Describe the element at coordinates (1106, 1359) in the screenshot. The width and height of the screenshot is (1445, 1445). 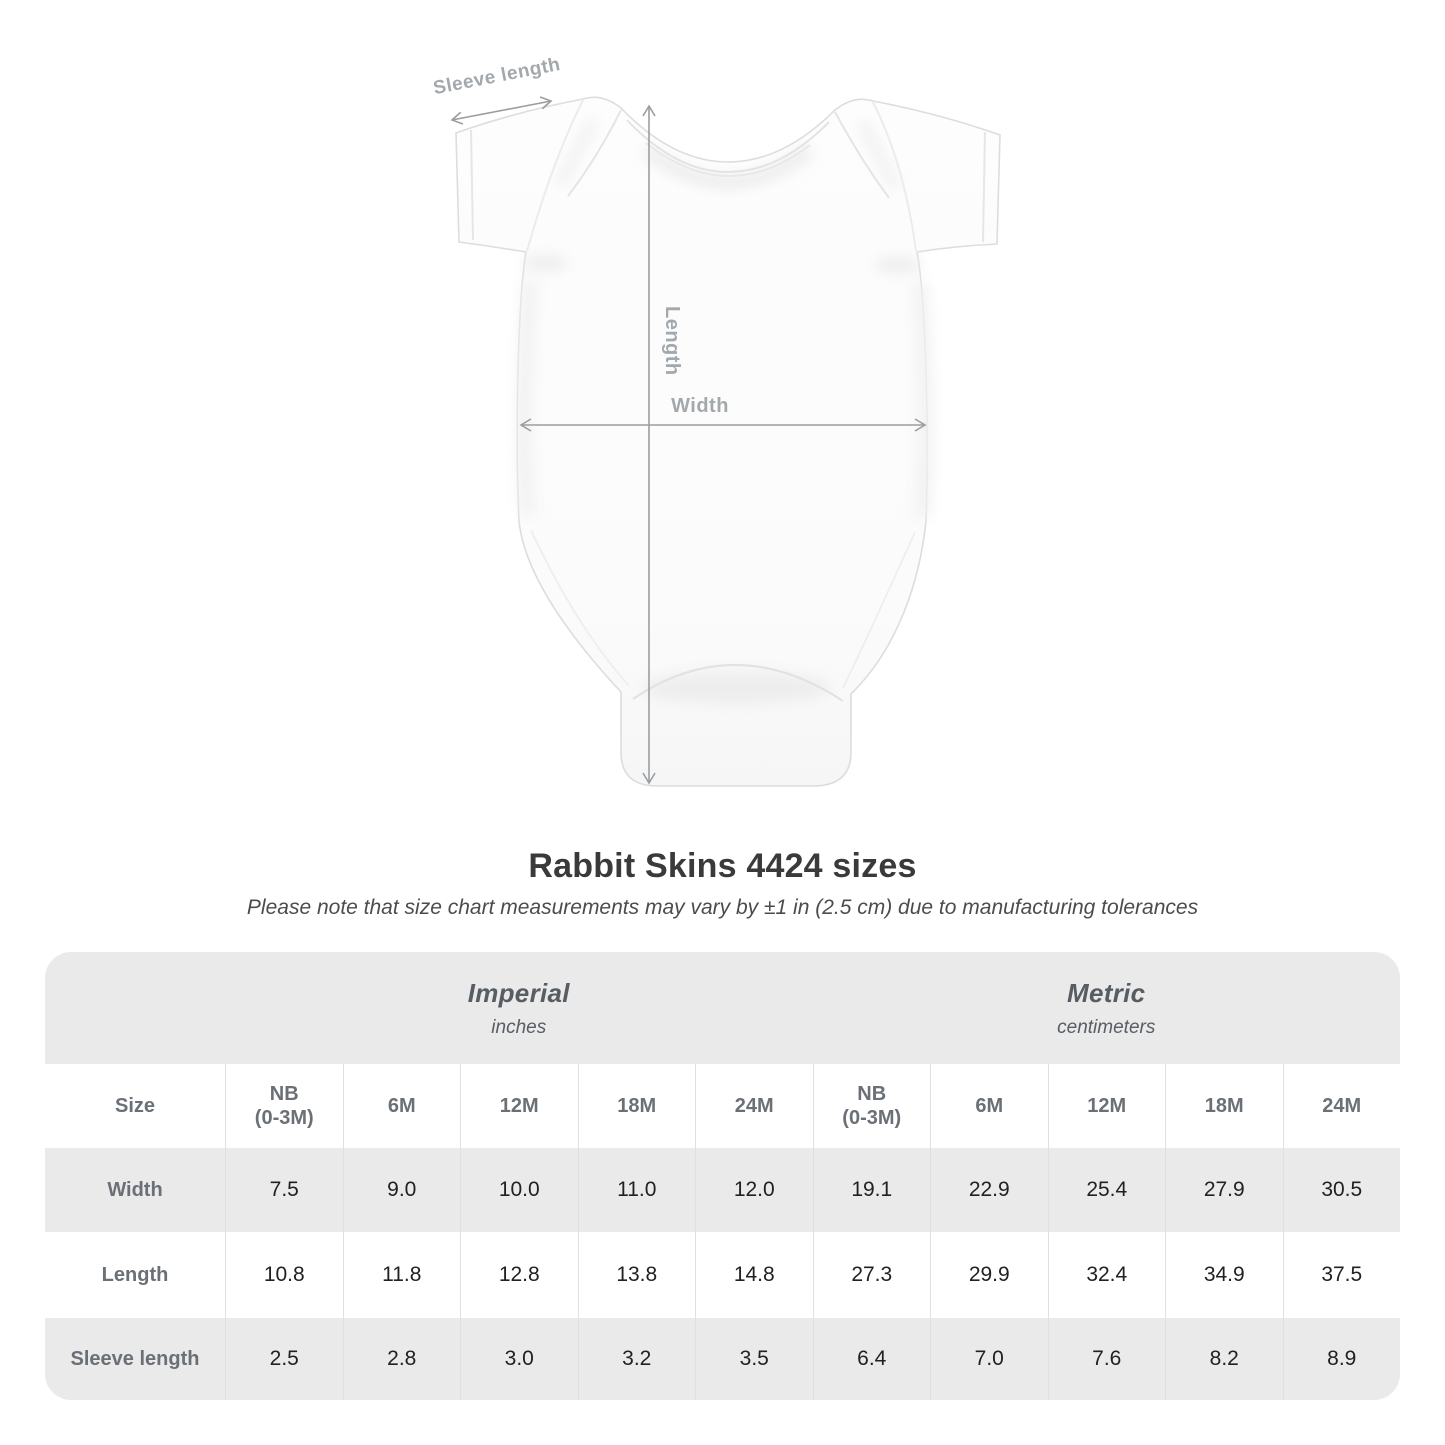
I see `value-cell: 7.6` at that location.